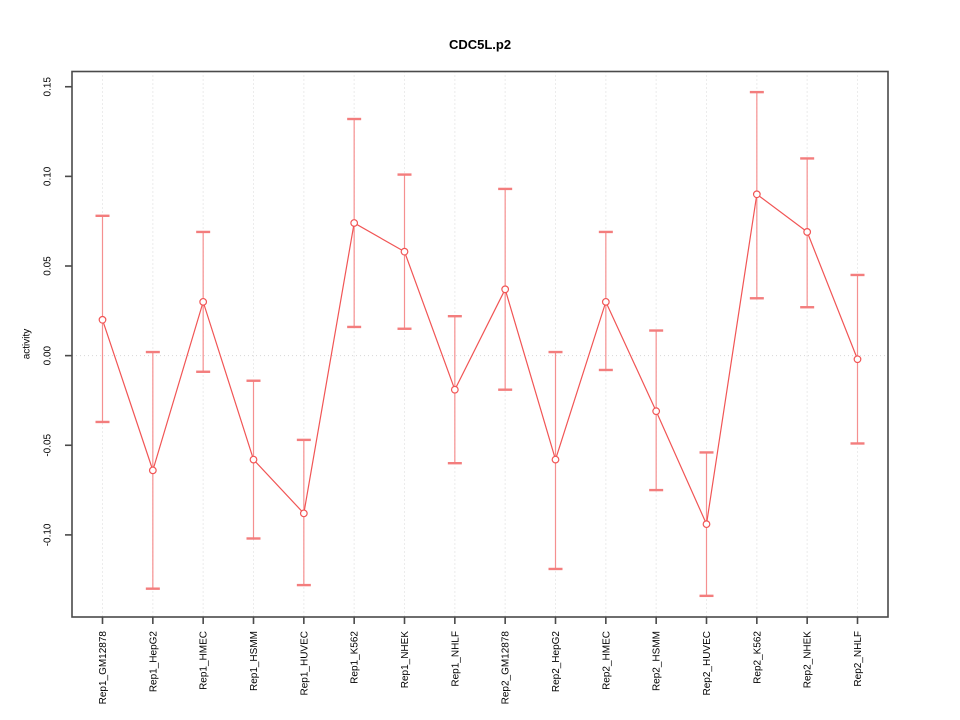  I want to click on x-tick-label: Rep2_HMEC, so click(606, 660).